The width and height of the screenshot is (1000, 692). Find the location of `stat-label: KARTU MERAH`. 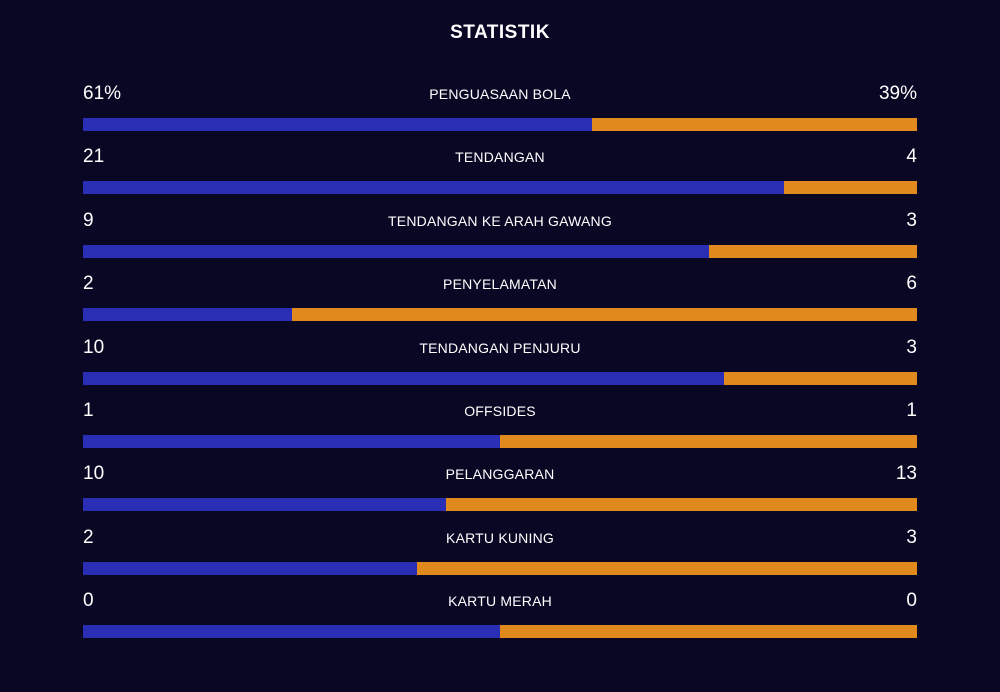

stat-label: KARTU MERAH is located at coordinates (500, 601).